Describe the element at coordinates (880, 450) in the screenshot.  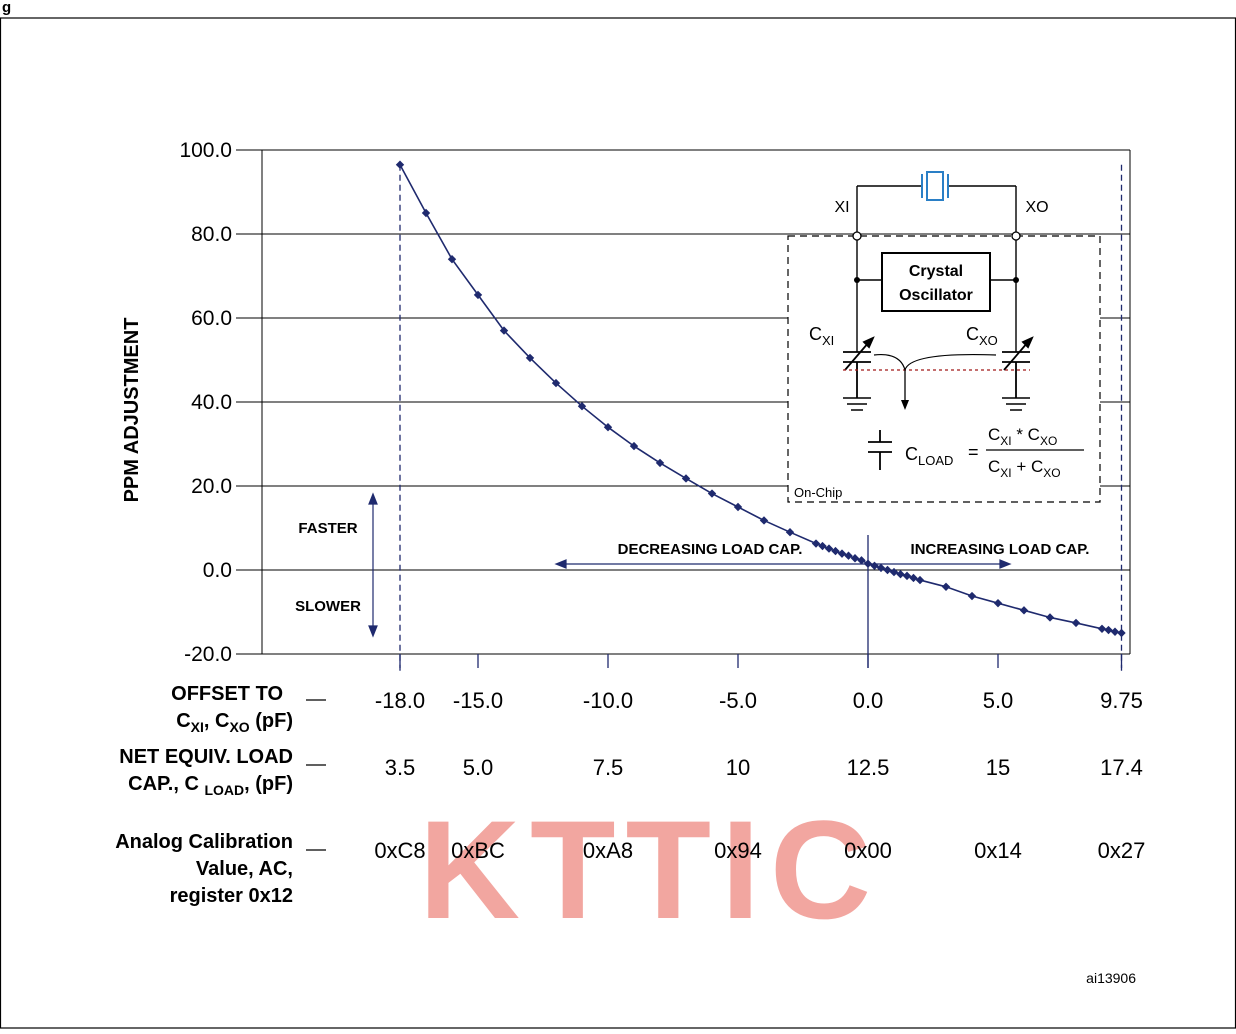
I see `cload-capacitor-icon` at that location.